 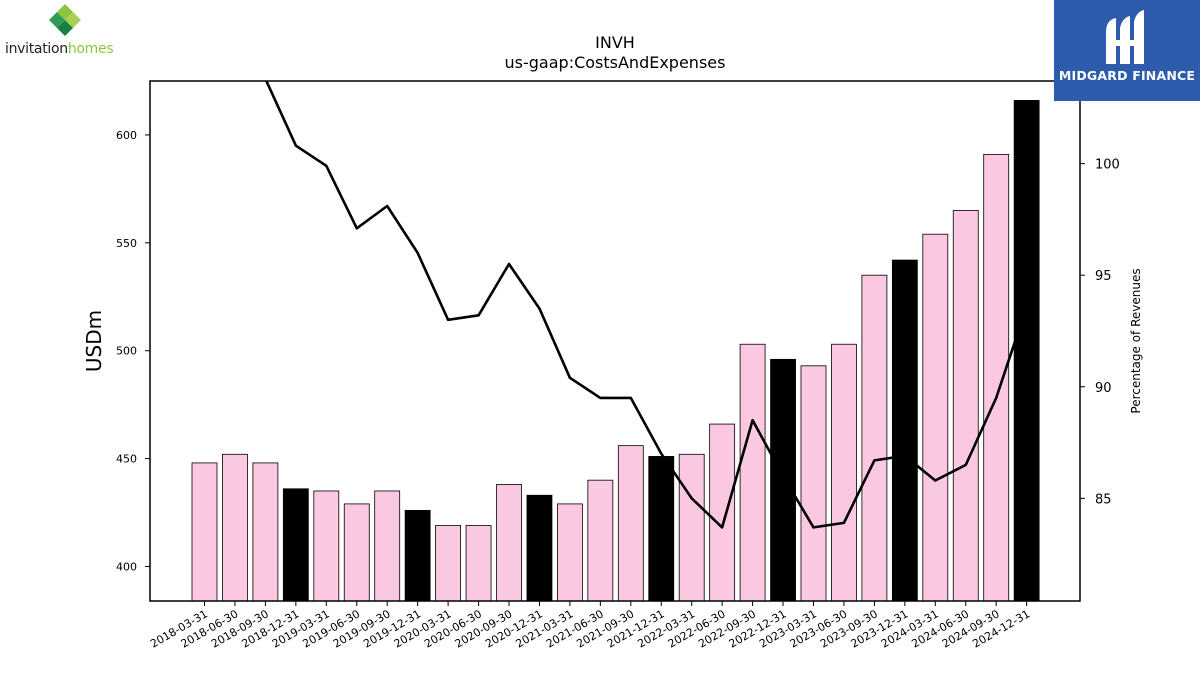 I want to click on y2-tick-label: 90, so click(x=1103, y=388).